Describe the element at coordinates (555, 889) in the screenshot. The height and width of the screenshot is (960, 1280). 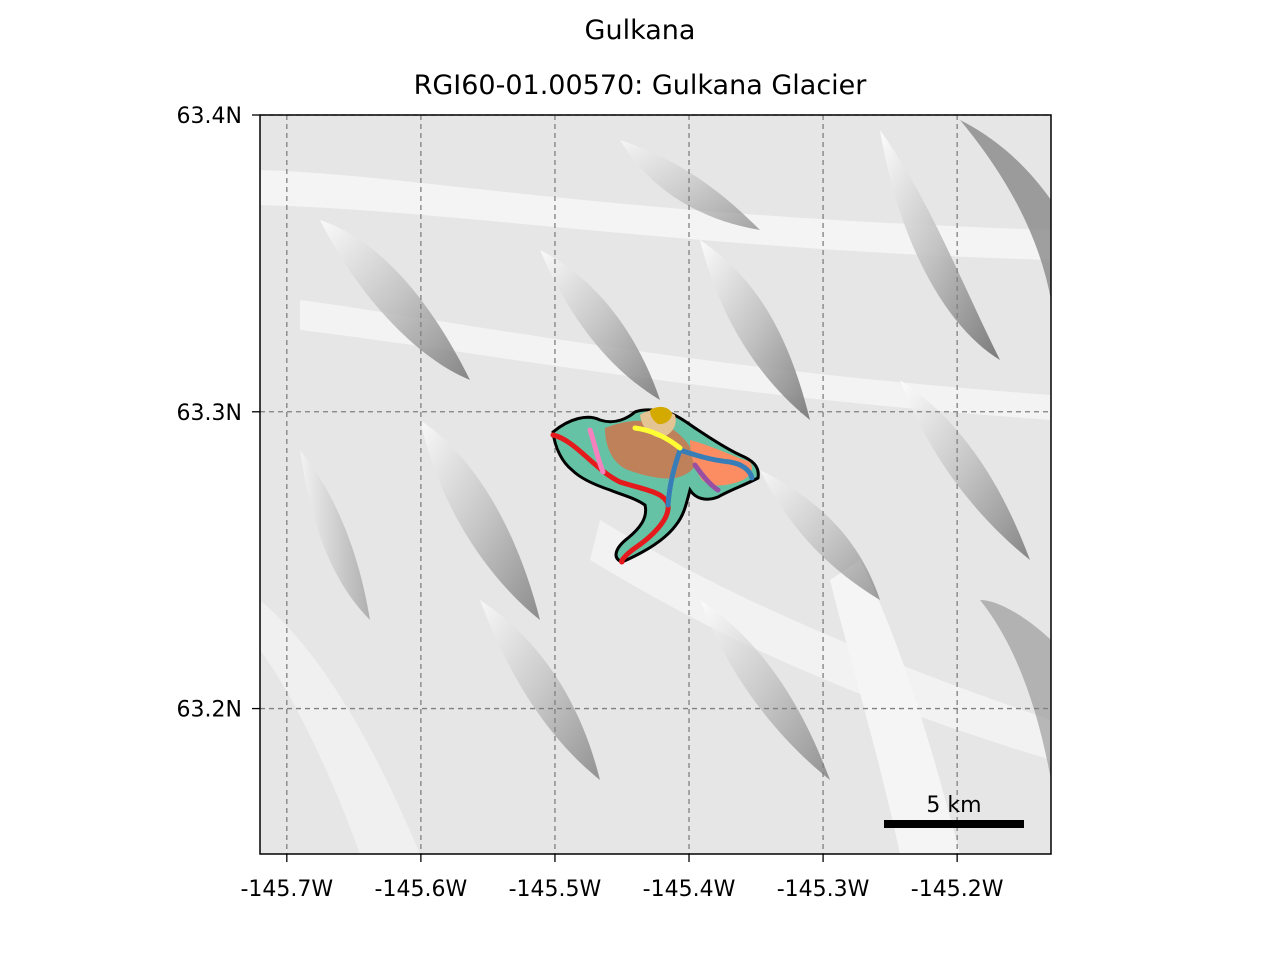
I see `x-tick-label: -145.5W` at that location.